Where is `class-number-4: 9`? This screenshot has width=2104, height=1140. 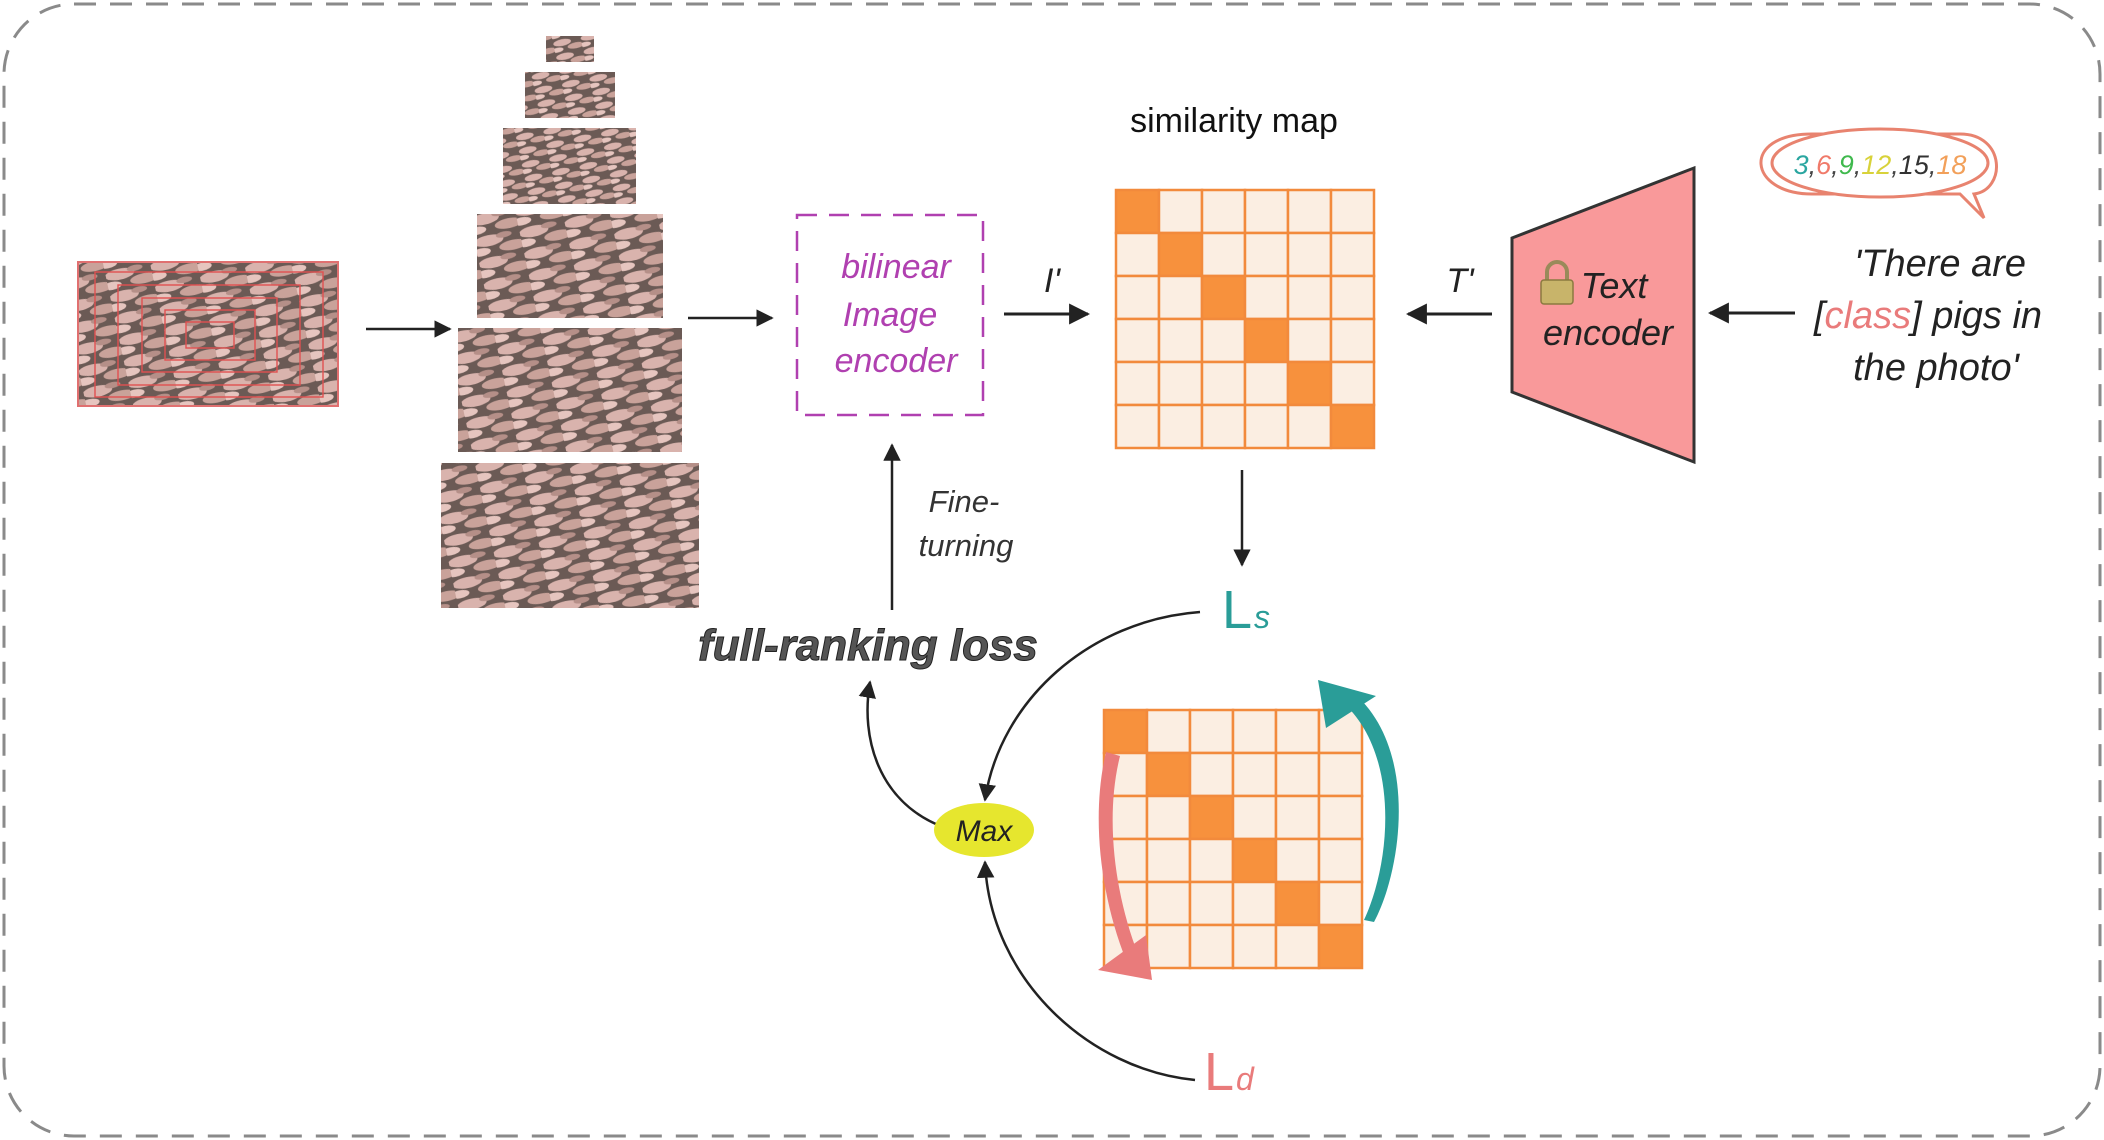 class-number-4: 9 is located at coordinates (1846, 165).